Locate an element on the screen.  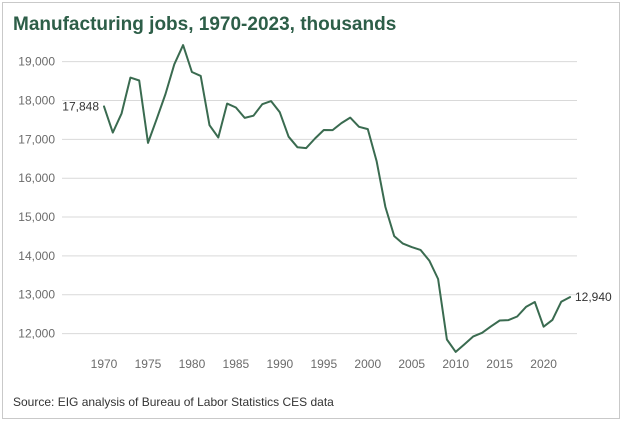
x-tick-label: 2010 is located at coordinates (455, 364).